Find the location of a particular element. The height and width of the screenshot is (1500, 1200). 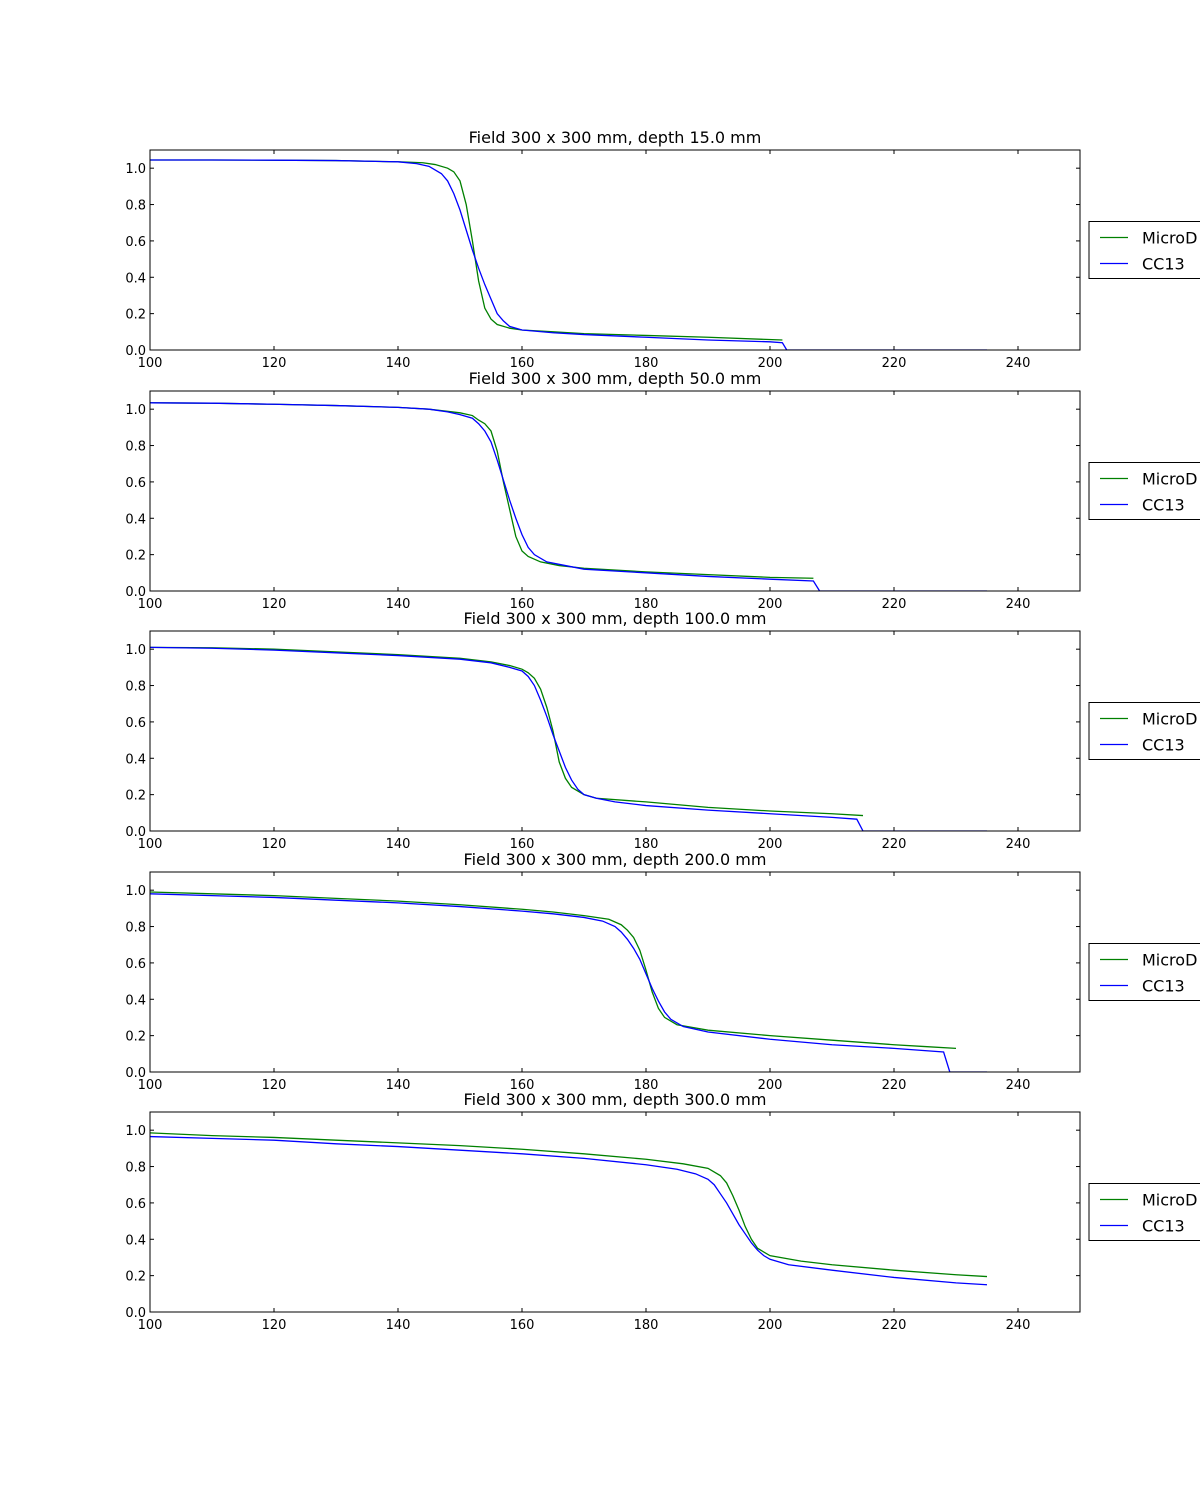

chart-title: Field 300 x 300 mm, depth 15.0 mm is located at coordinates (615, 137).